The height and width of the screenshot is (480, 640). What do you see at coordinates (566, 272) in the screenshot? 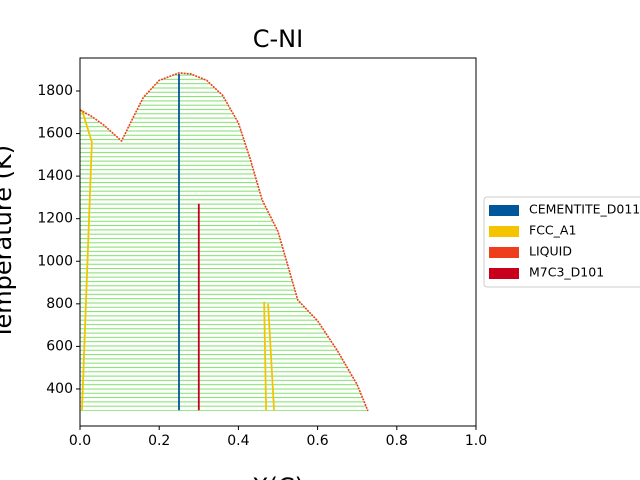
I see `legend-label: M7C3_D101` at bounding box center [566, 272].